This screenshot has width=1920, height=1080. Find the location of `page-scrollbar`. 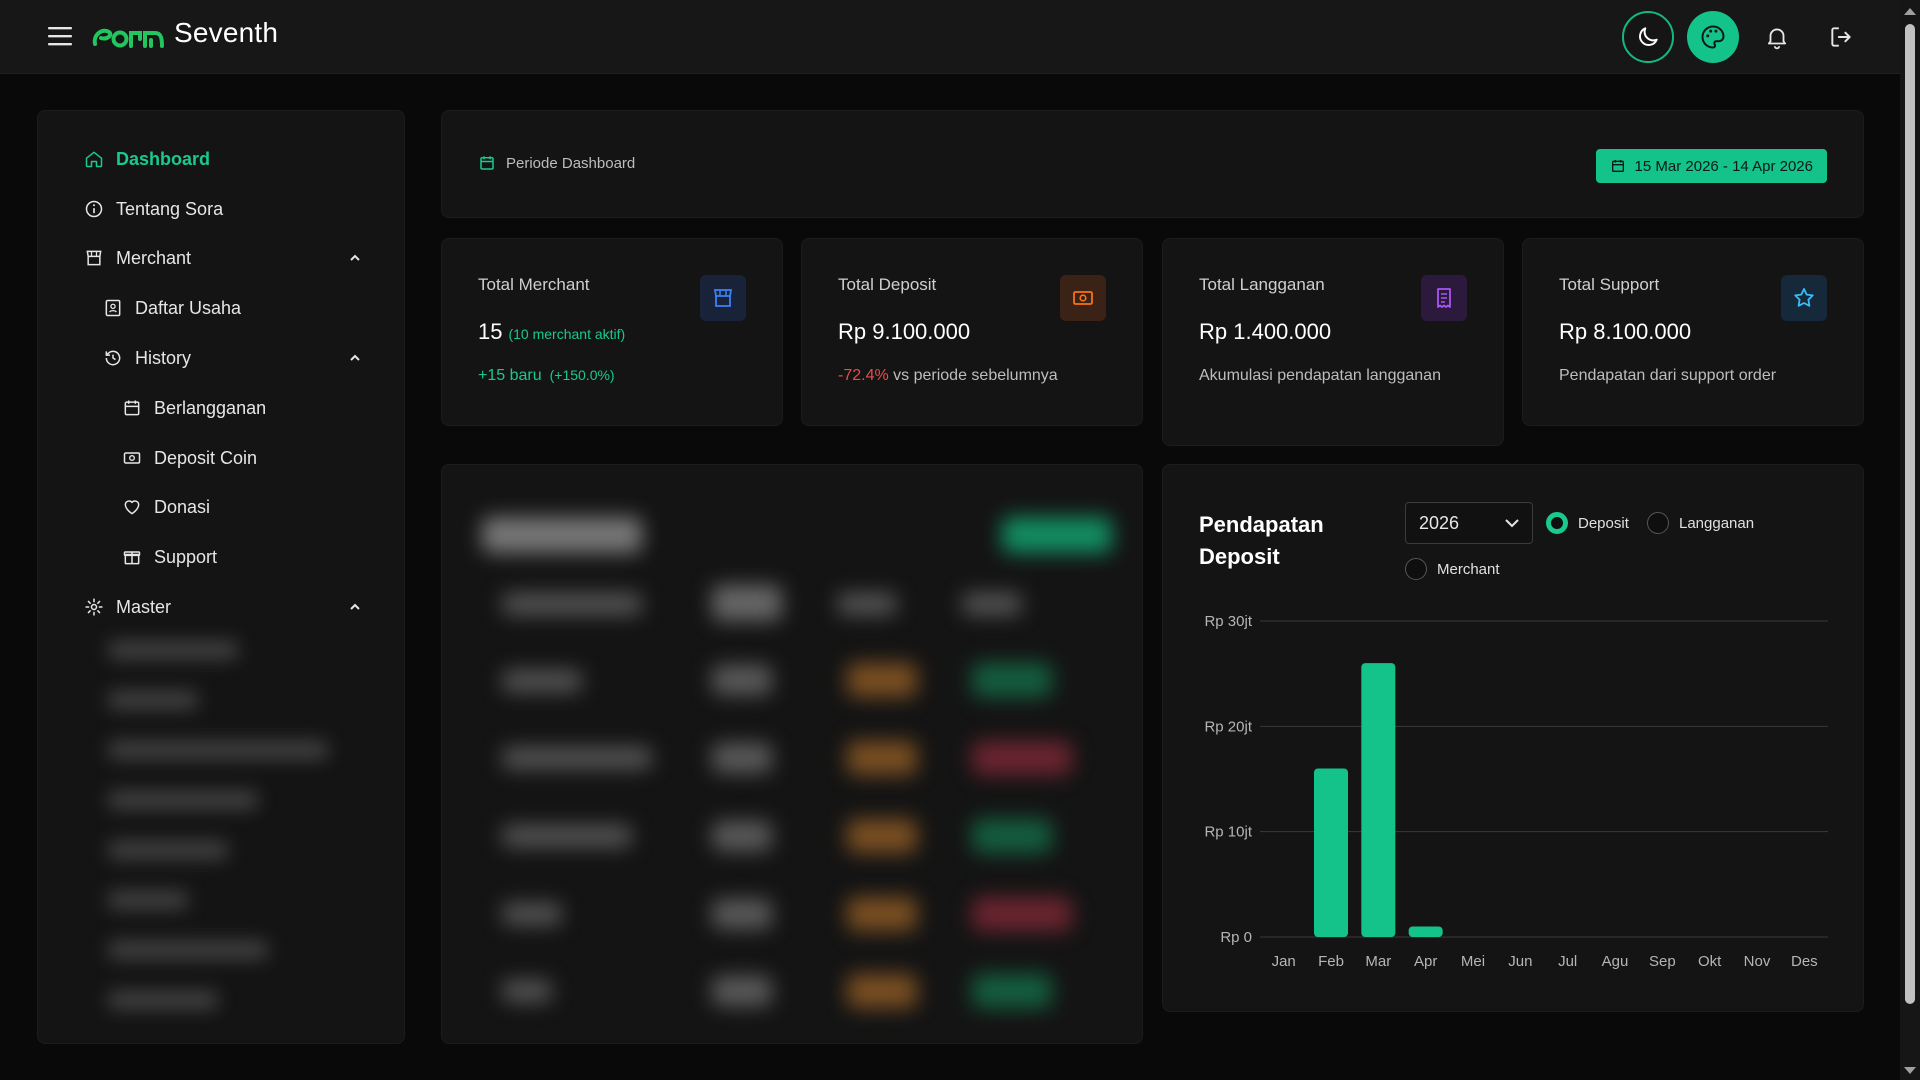

page-scrollbar is located at coordinates (1910, 540).